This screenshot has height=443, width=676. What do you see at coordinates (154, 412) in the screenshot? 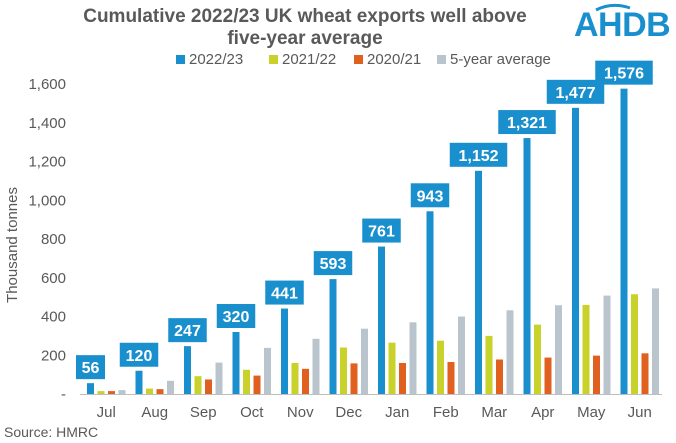
I see `x-tick-label: Aug` at bounding box center [154, 412].